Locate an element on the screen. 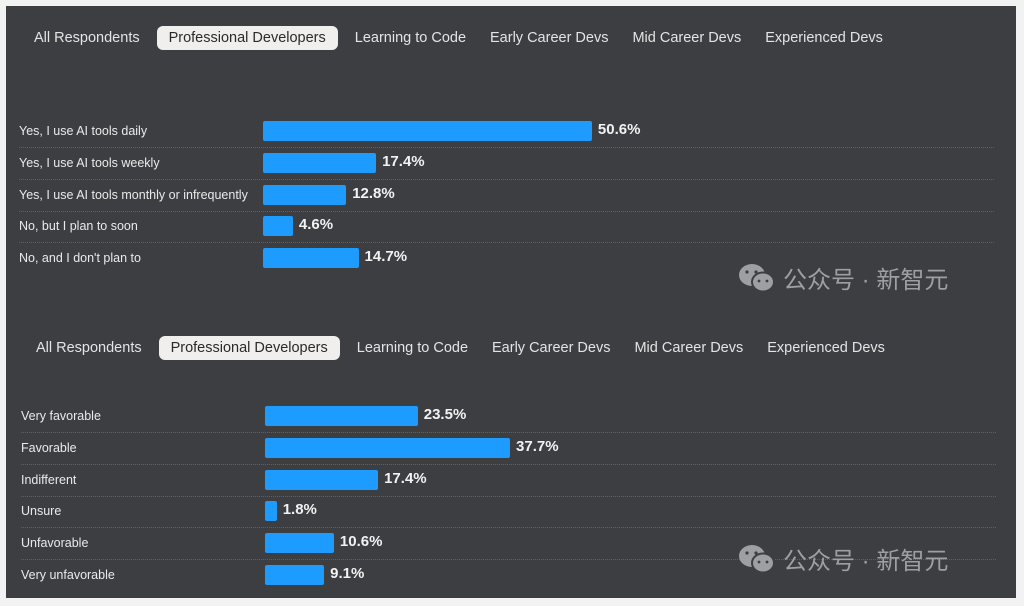 This screenshot has width=1024, height=606. category-label: Very favorable is located at coordinates (61, 416).